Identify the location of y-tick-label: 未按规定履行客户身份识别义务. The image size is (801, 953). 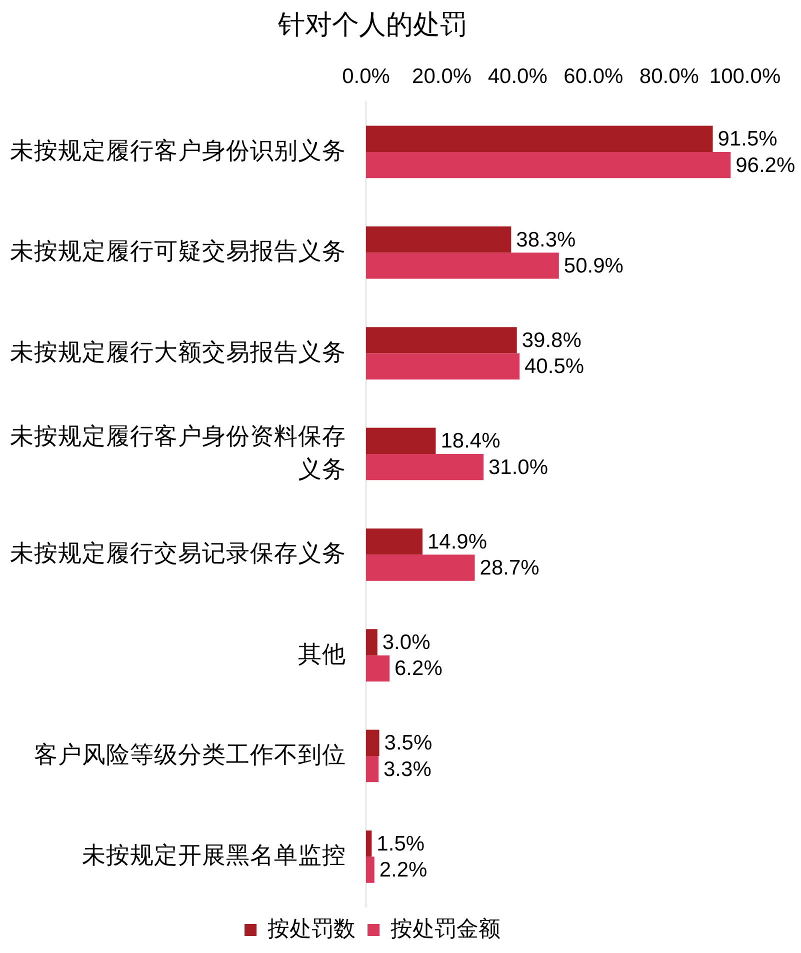
(178, 150).